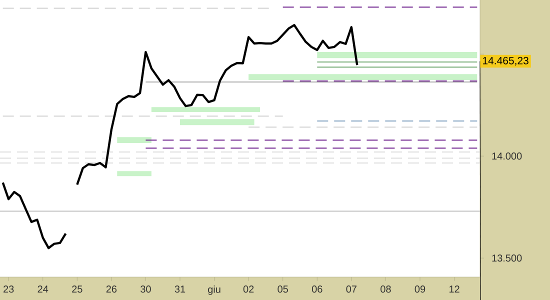 This screenshot has height=300, width=550. Describe the element at coordinates (507, 258) in the screenshot. I see `y-tick-label: 13.500` at that location.